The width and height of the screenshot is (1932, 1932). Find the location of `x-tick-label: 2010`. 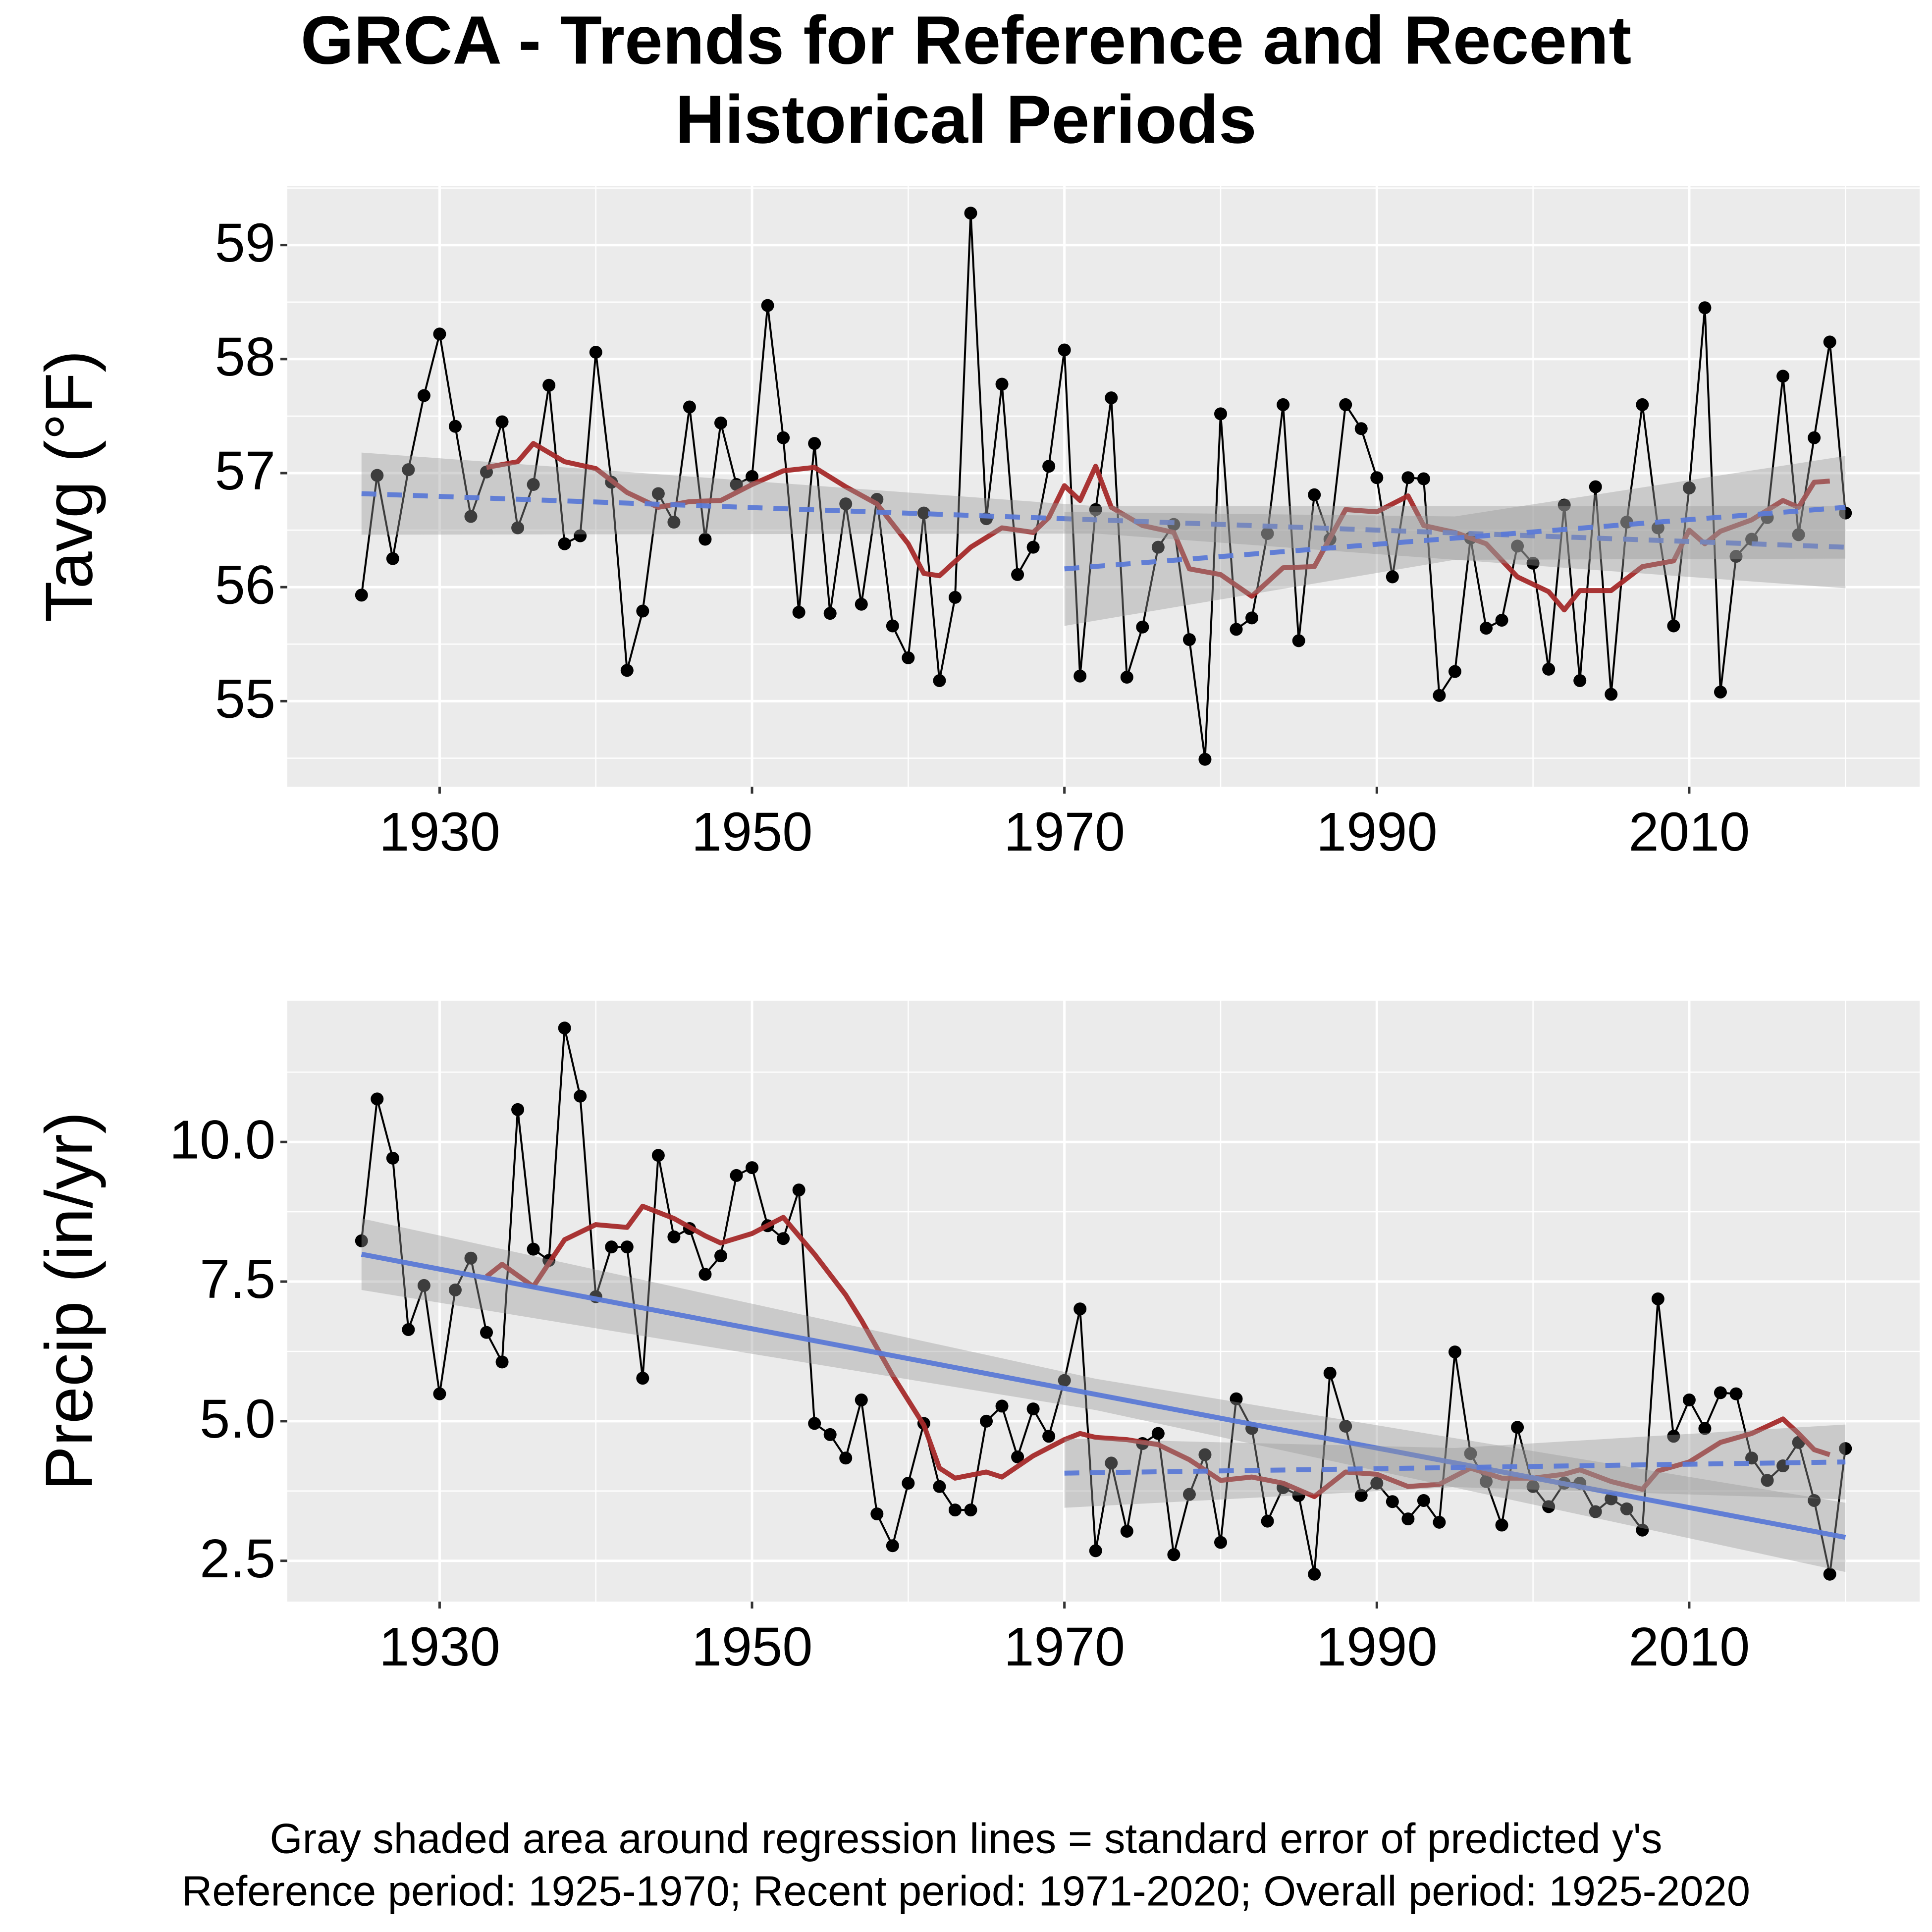

x-tick-label: 2010 is located at coordinates (1690, 832).